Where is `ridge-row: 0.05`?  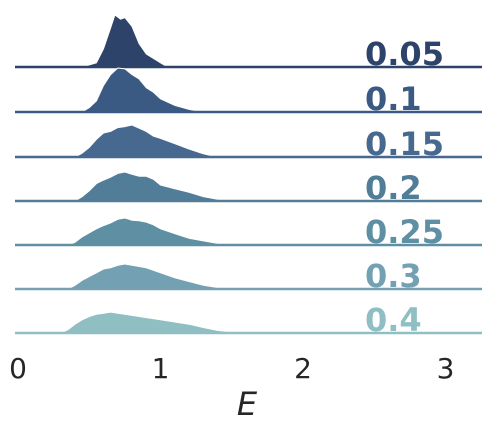 ridge-row: 0.05 is located at coordinates (248, 43).